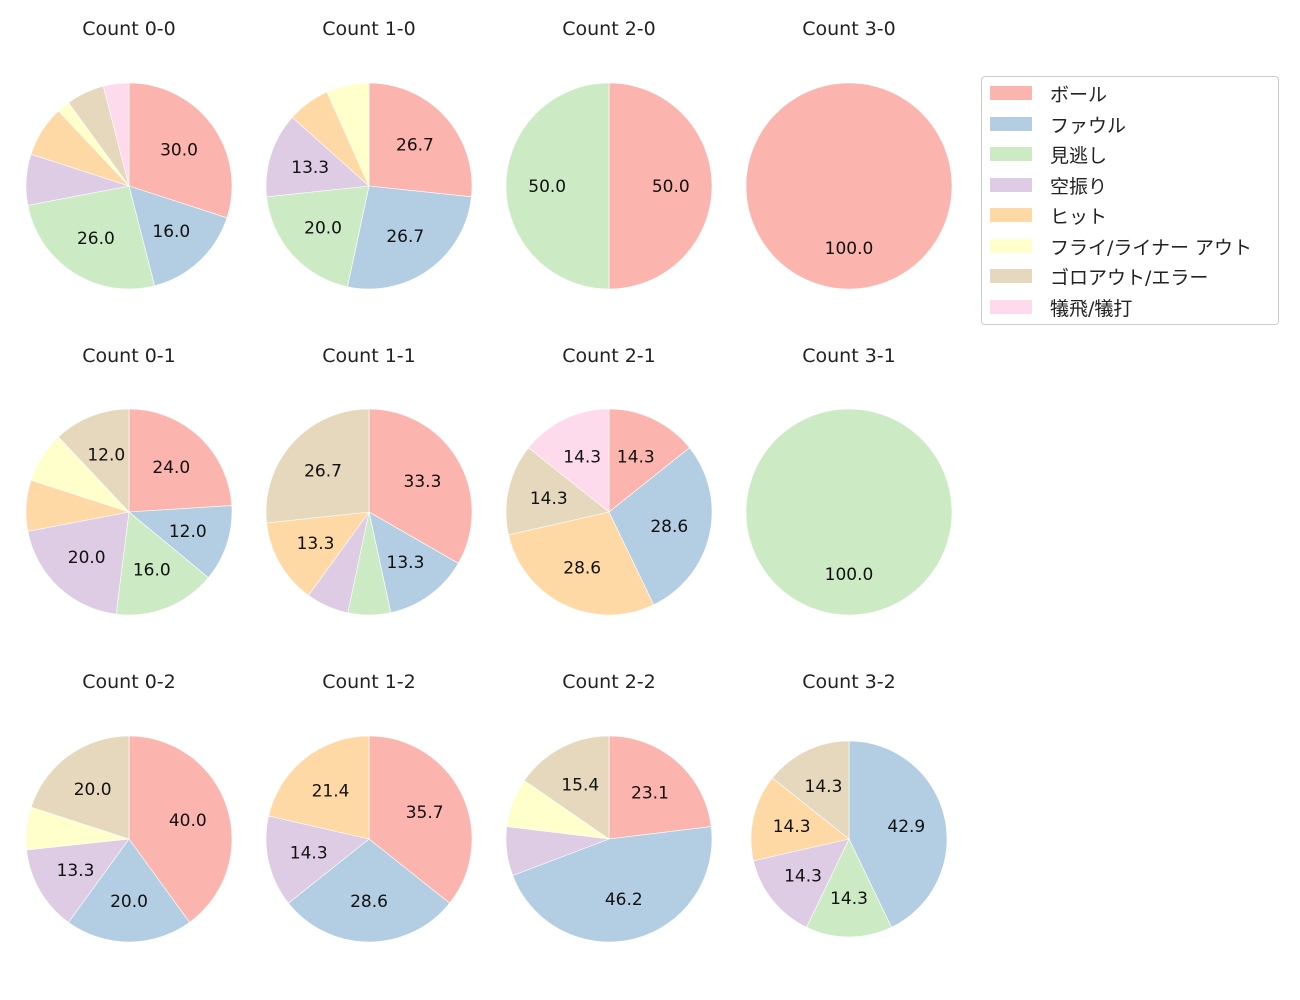  I want to click on slice-label: 15.4, so click(580, 785).